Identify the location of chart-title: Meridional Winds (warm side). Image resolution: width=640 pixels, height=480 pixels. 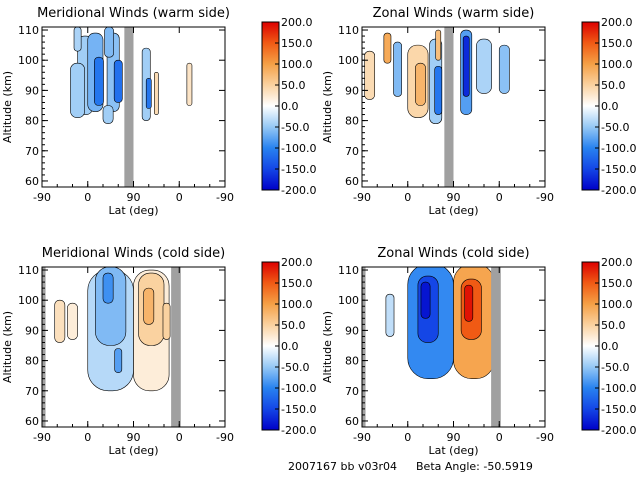
(133, 13).